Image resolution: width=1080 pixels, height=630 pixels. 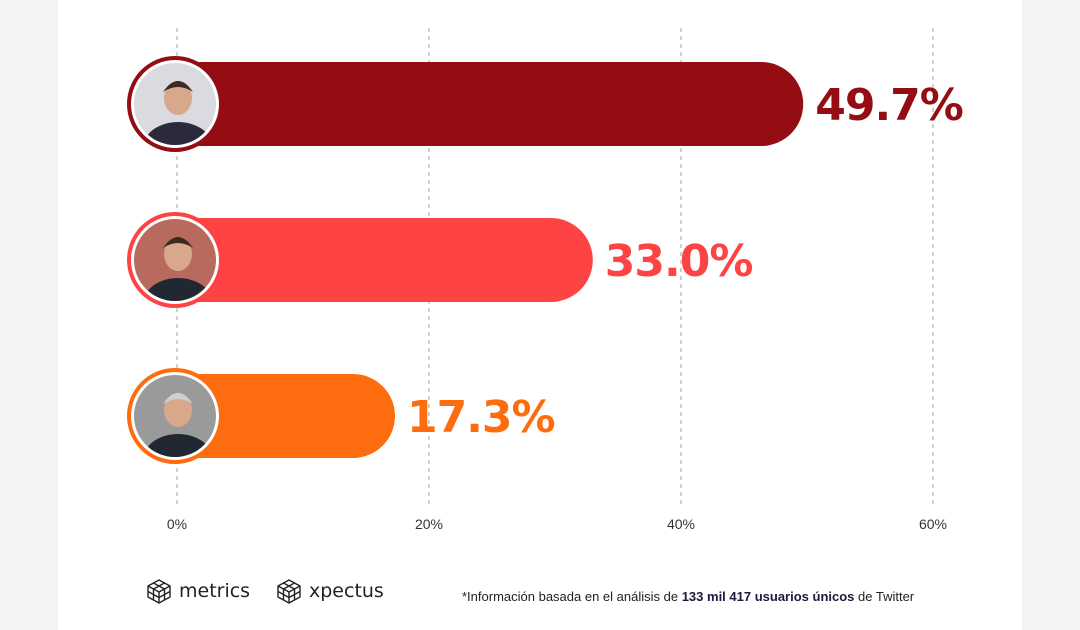 What do you see at coordinates (481, 417) in the screenshot?
I see `data-label: 17.3%` at bounding box center [481, 417].